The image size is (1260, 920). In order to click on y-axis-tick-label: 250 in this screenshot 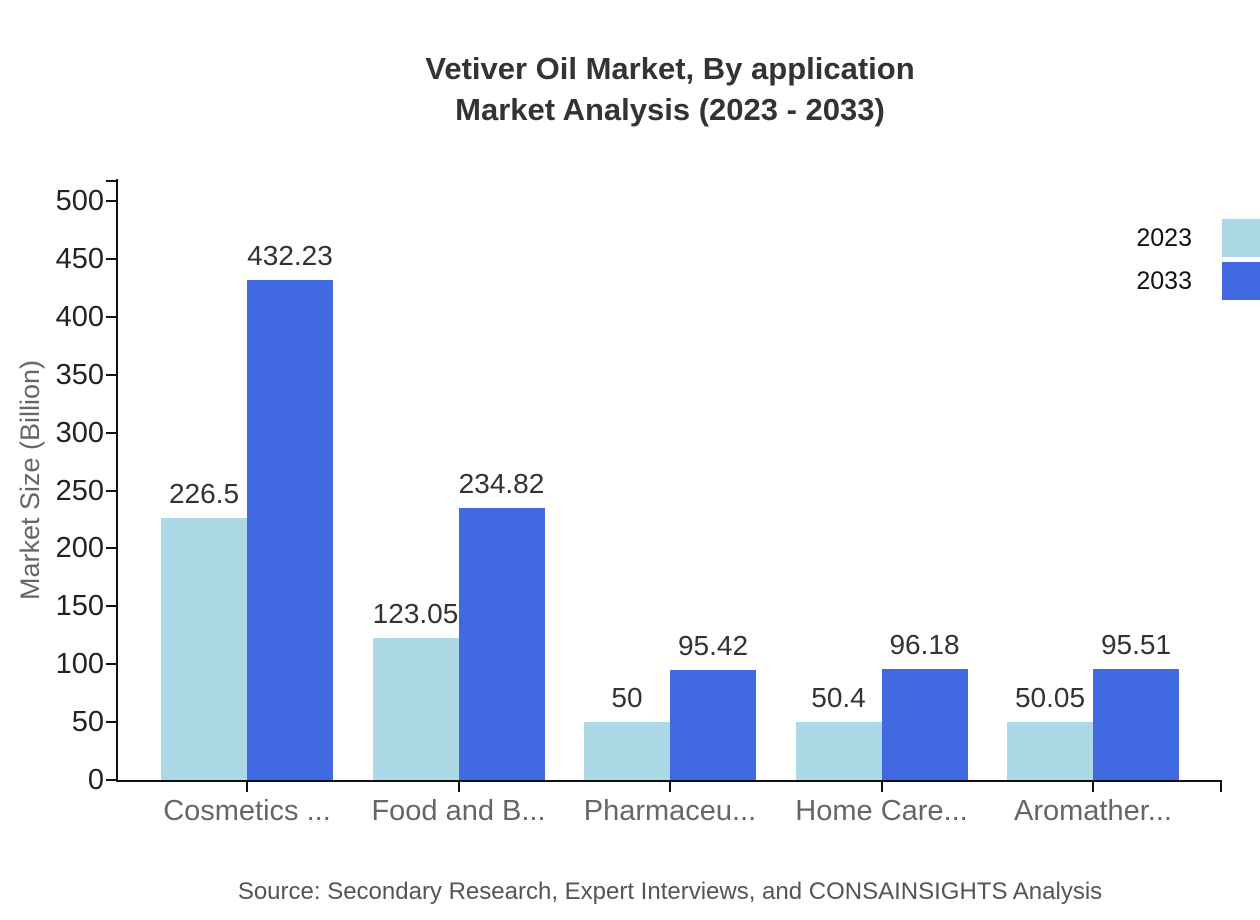, I will do `click(79, 490)`.